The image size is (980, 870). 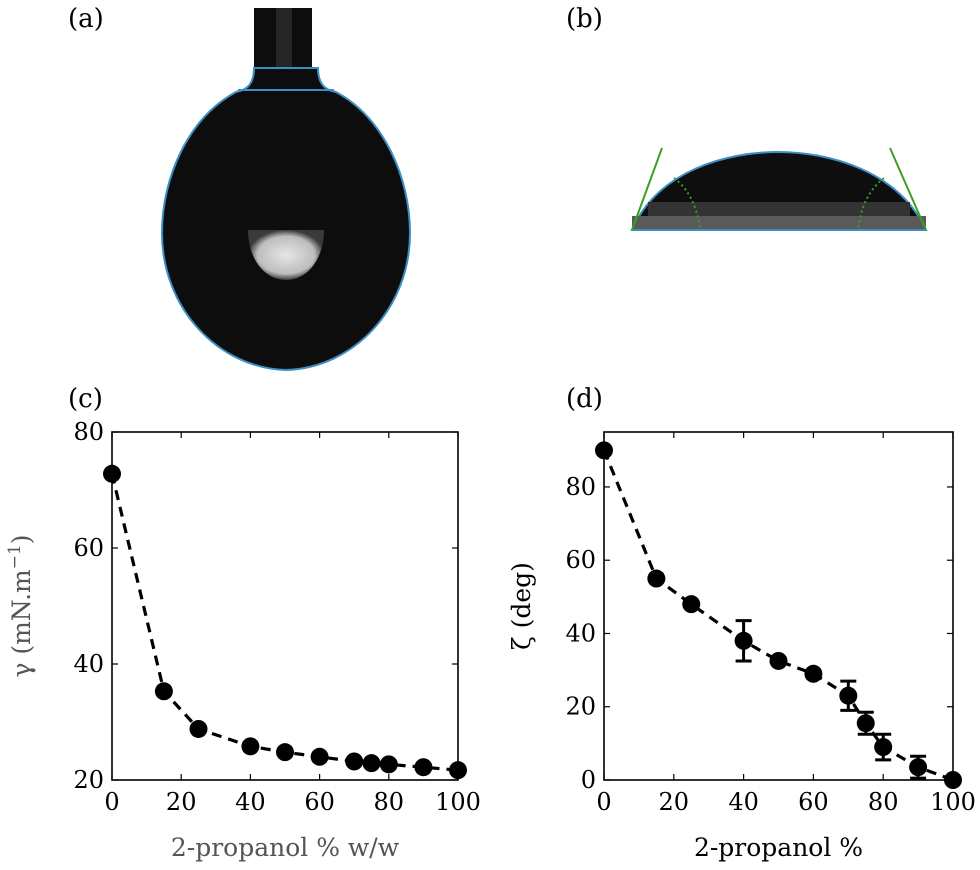 What do you see at coordinates (584, 399) in the screenshot?
I see `panel-label-d: (d)` at bounding box center [584, 399].